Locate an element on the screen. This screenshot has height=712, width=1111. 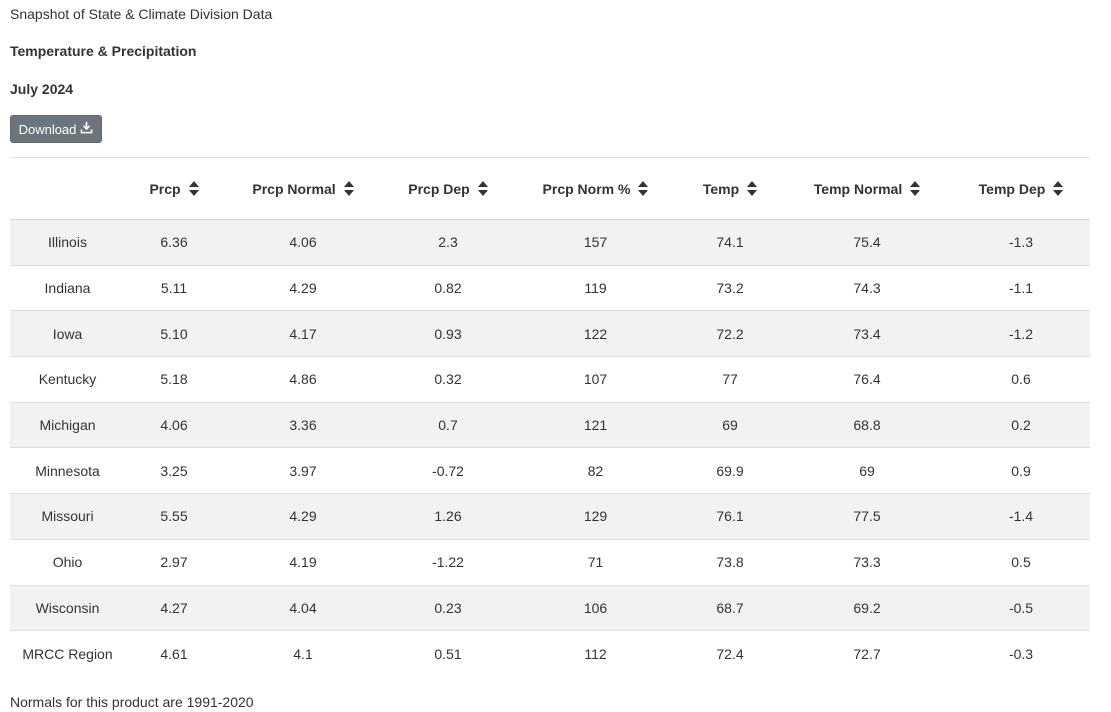
row-location-cell: Minnesota is located at coordinates (67, 470).